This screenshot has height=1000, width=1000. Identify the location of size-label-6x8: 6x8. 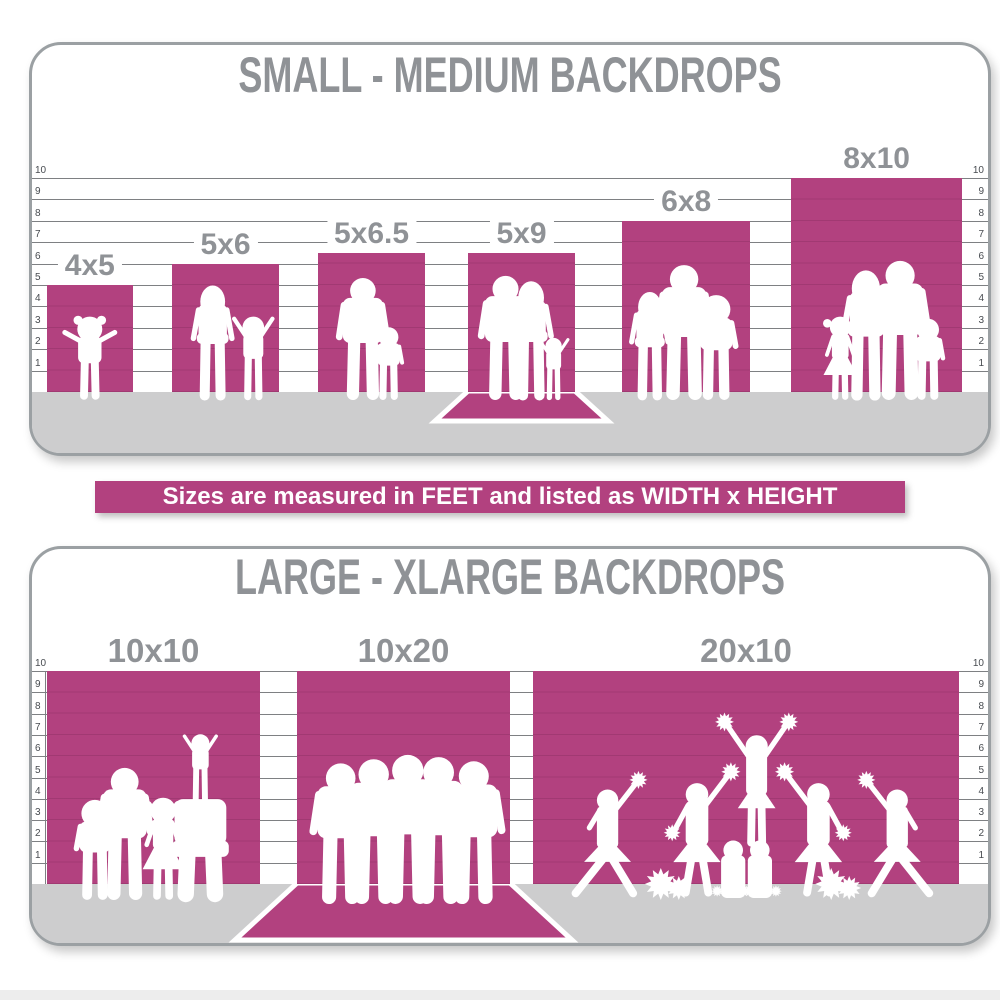
(686, 201).